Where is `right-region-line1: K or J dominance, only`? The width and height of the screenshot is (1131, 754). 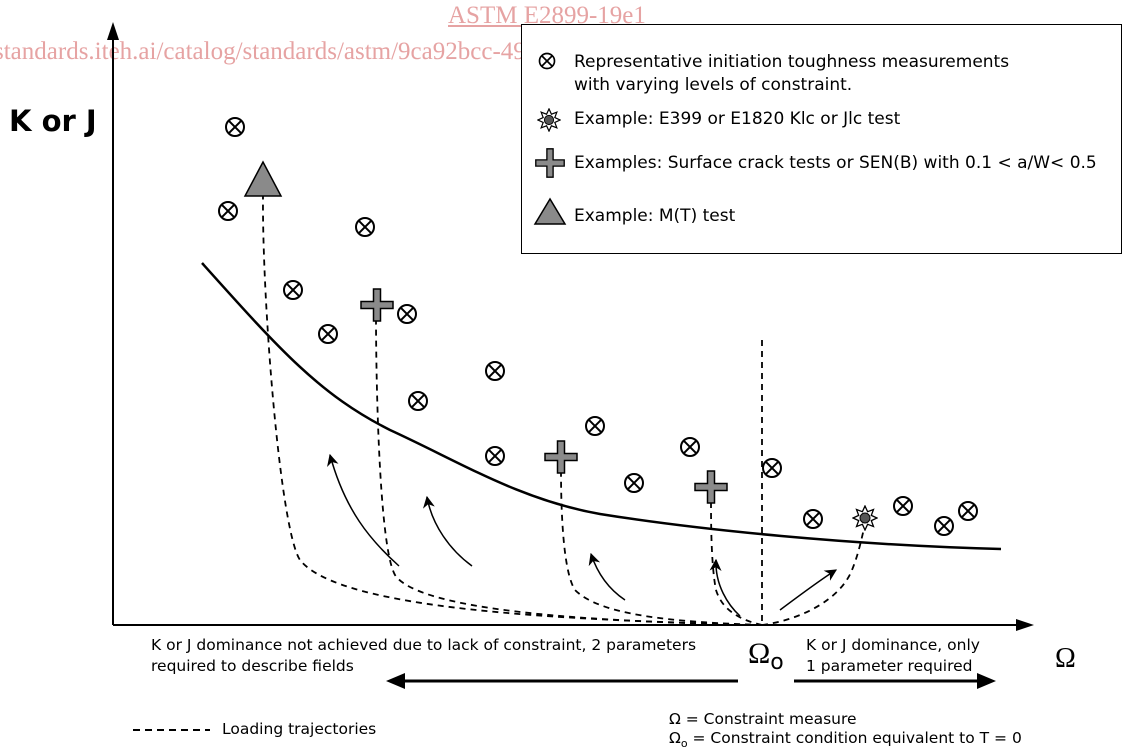 right-region-line1: K or J dominance, only is located at coordinates (893, 645).